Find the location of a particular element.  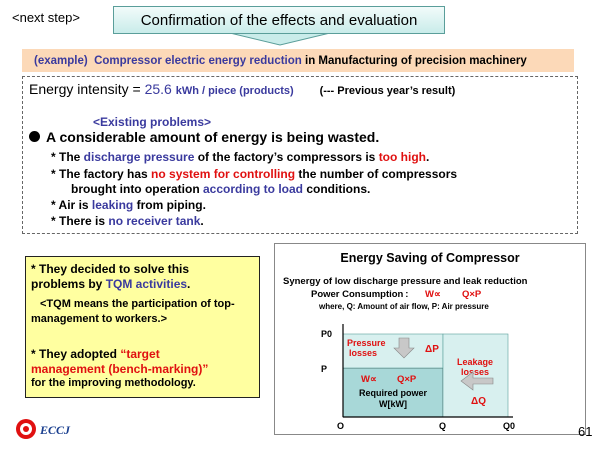

tqm-line-2: problems by TQM activities. is located at coordinates (110, 284).